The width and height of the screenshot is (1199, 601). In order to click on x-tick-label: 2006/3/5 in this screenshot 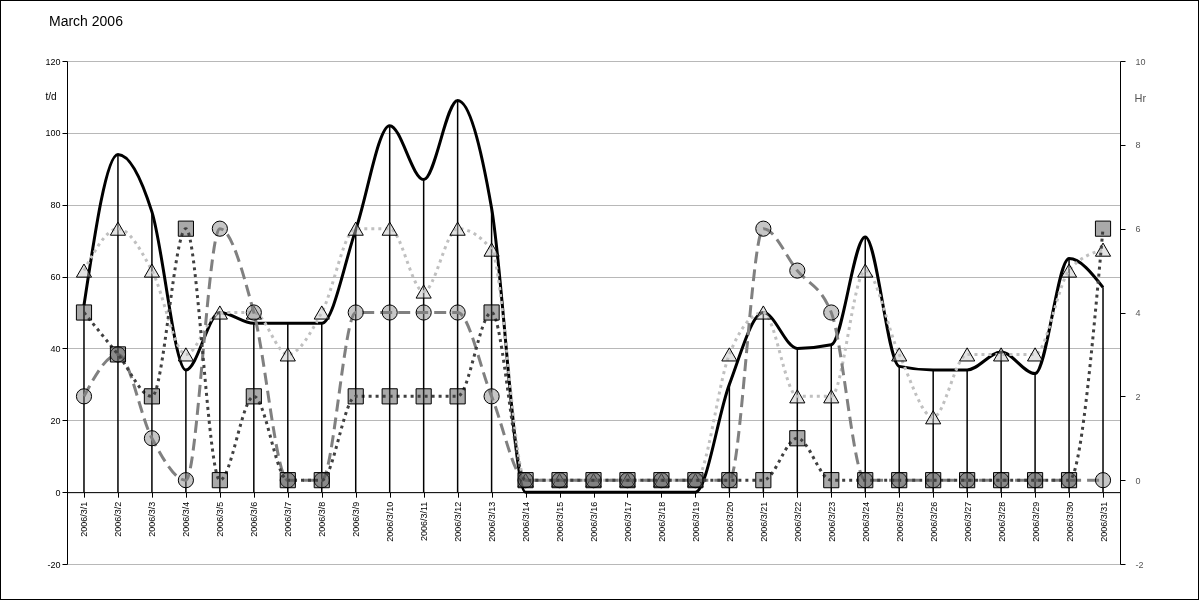, I will do `click(220, 519)`.